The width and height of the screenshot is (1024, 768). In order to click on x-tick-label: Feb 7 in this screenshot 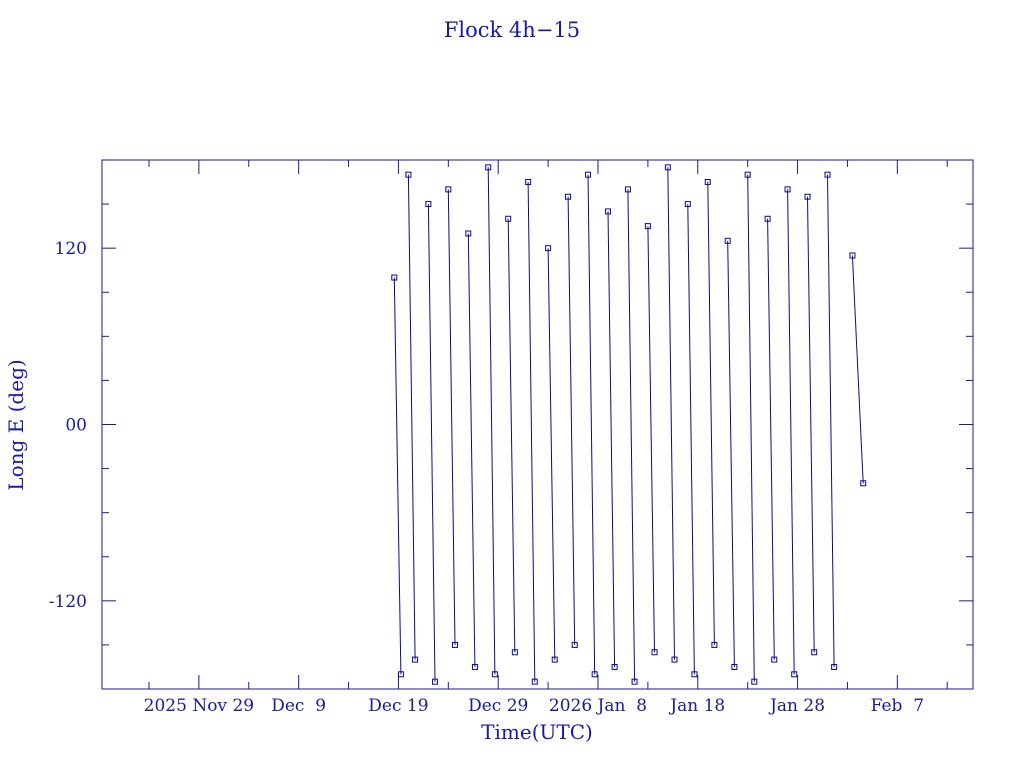, I will do `click(897, 706)`.